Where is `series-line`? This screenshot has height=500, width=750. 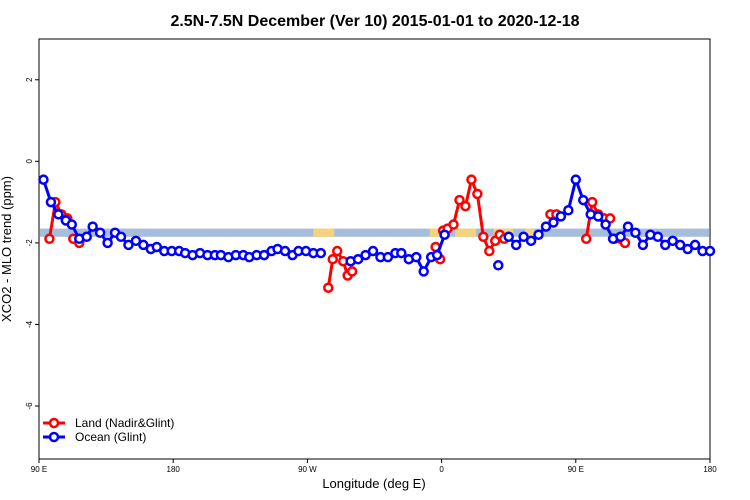 series-line is located at coordinates (469, 215).